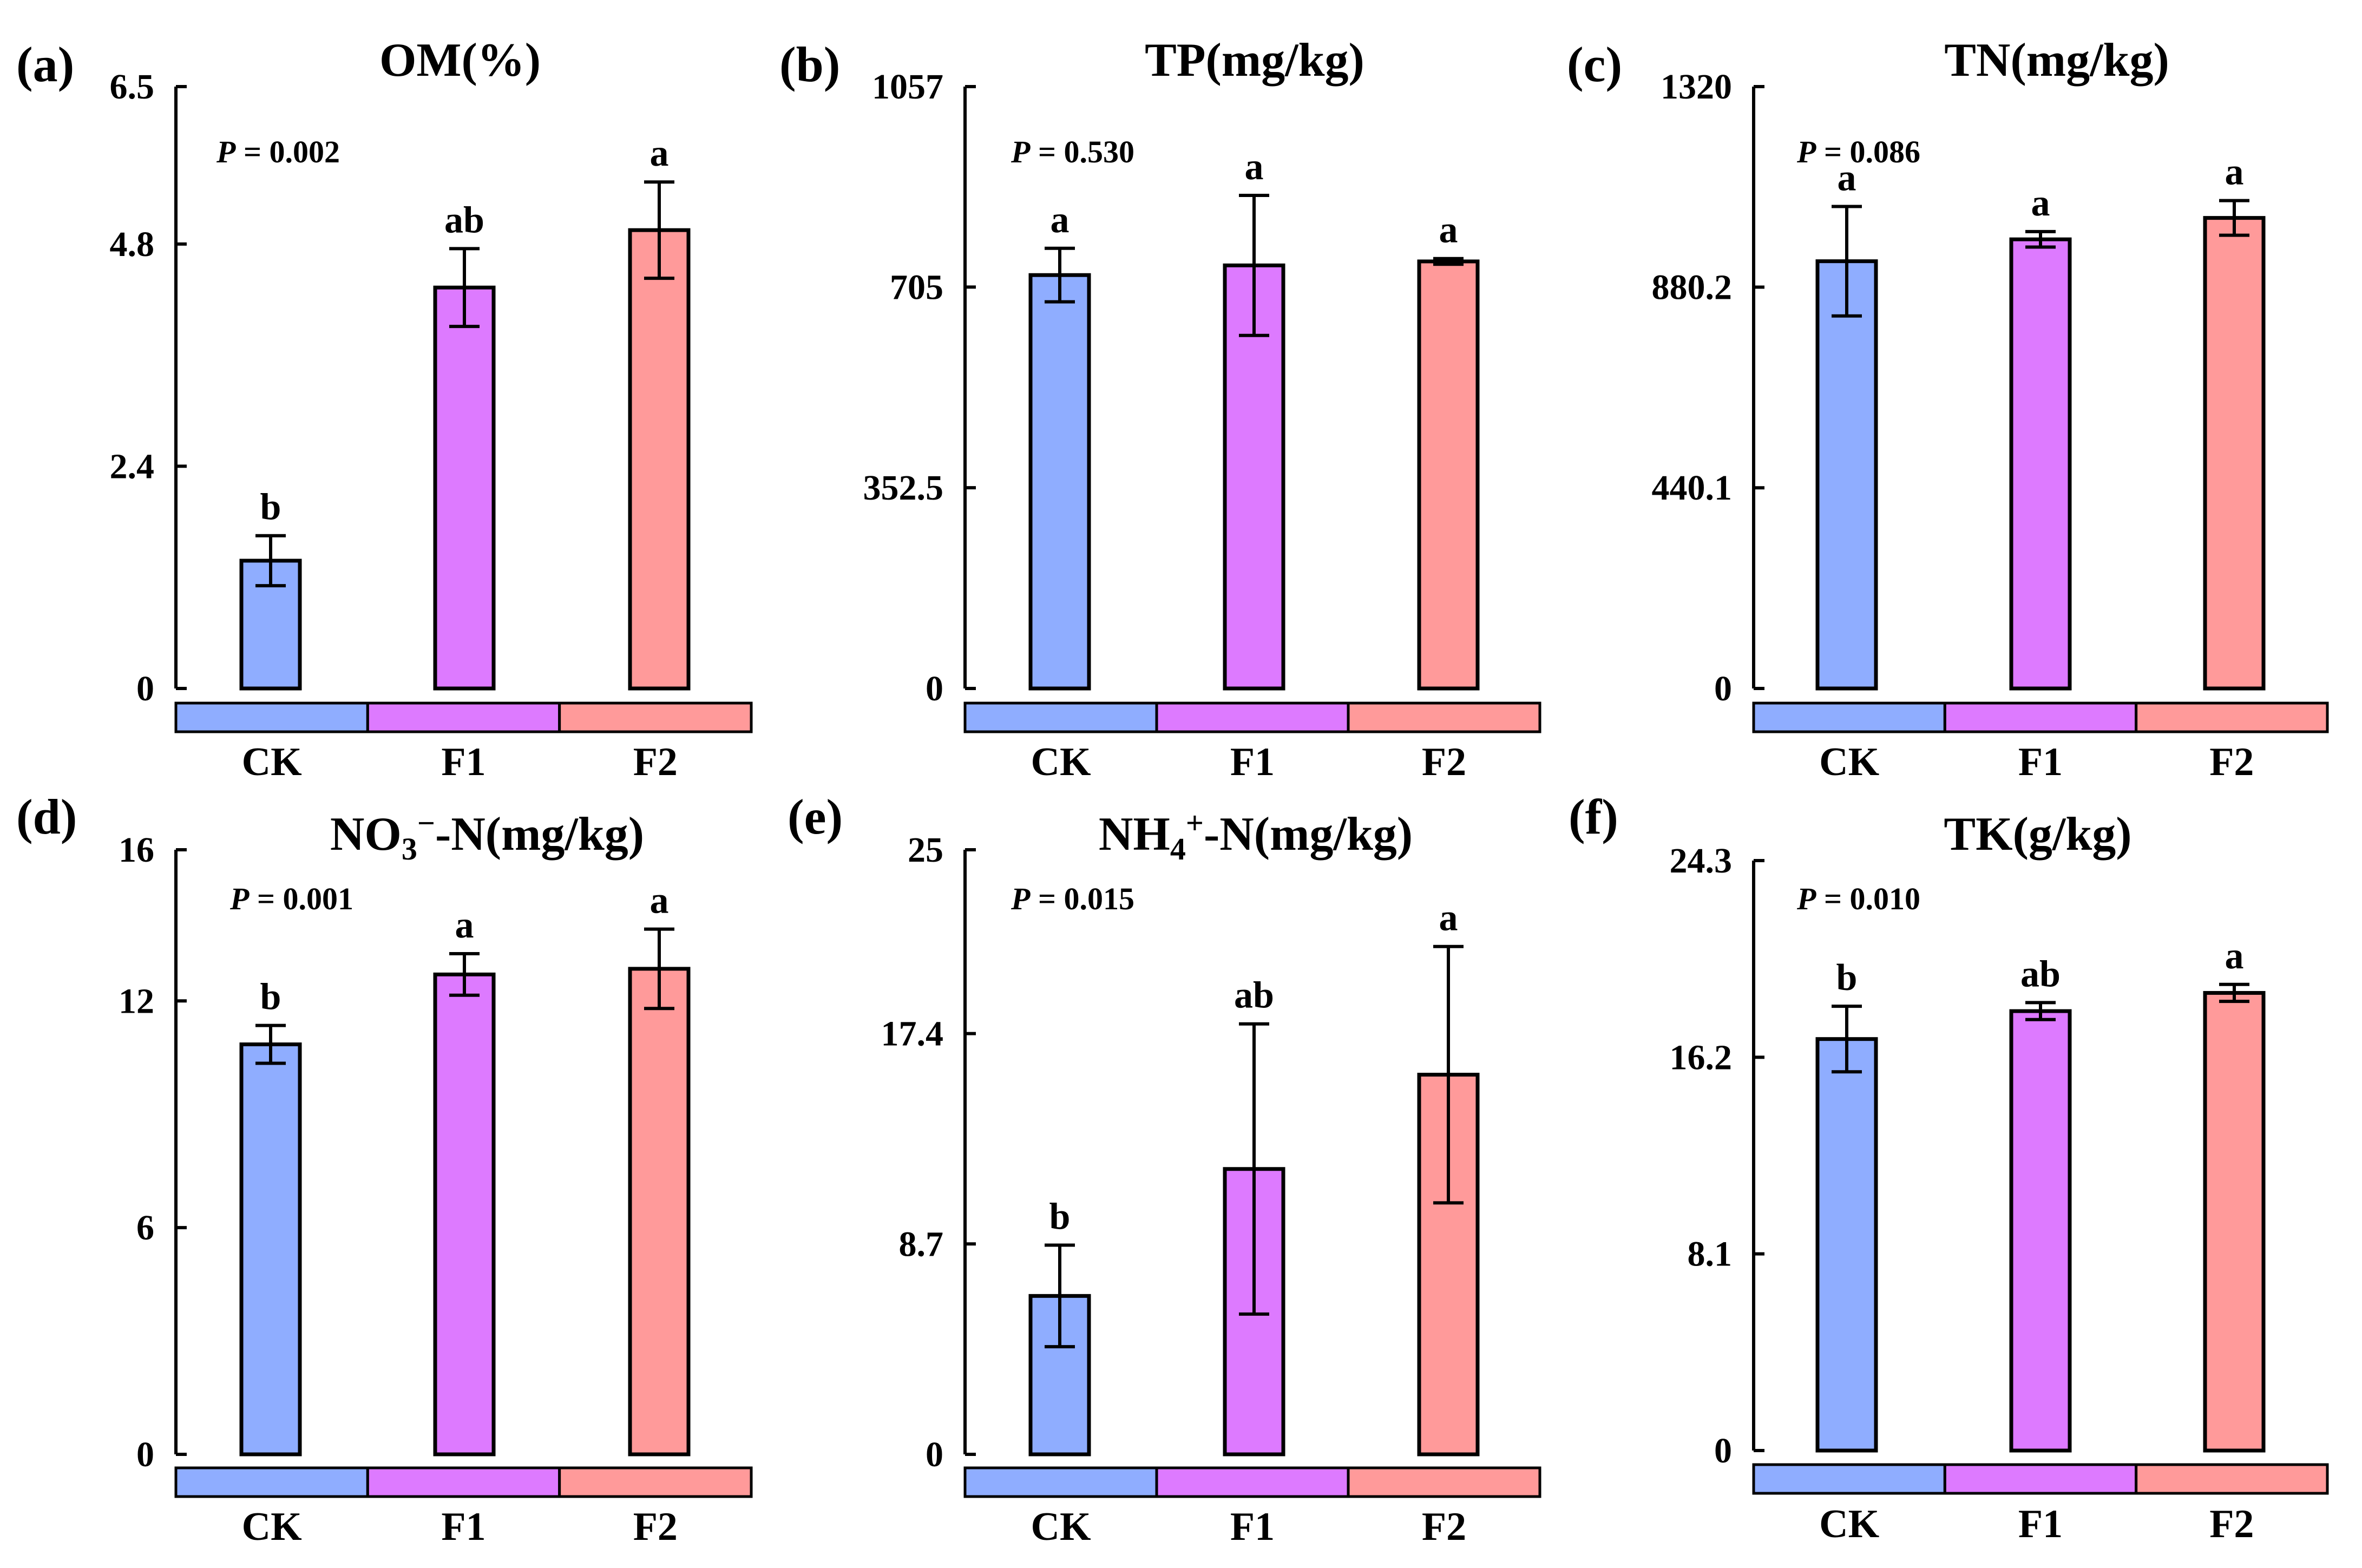 Image resolution: width=2362 pixels, height=1568 pixels. Describe the element at coordinates (1082, 898) in the screenshot. I see `p-value-number: = 0.015` at that location.